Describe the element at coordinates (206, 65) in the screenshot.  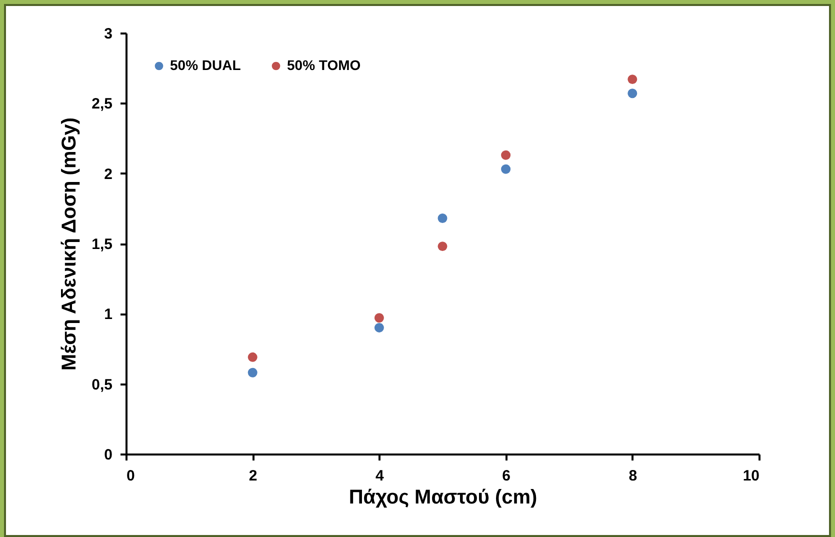
I see `legend-label: 50% DUAL` at that location.